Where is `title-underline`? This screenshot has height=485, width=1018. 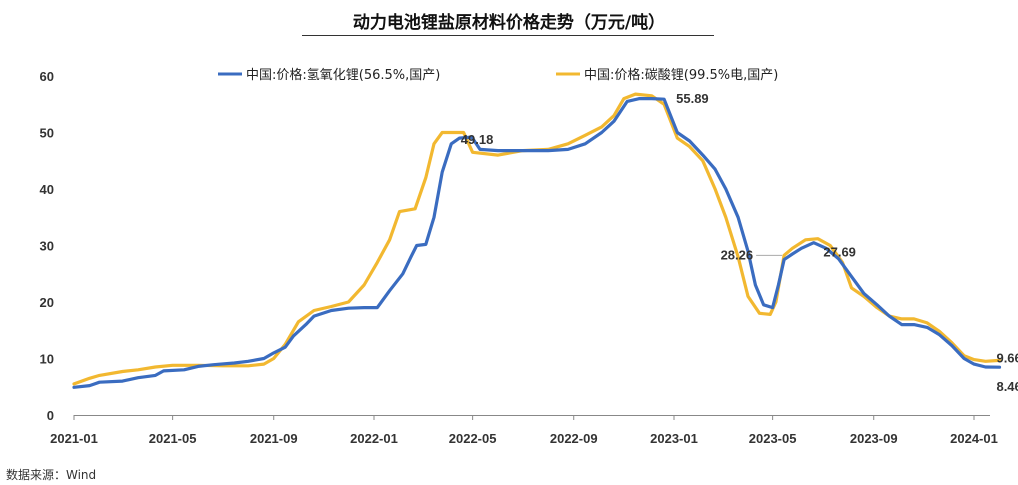
title-underline is located at coordinates (508, 35).